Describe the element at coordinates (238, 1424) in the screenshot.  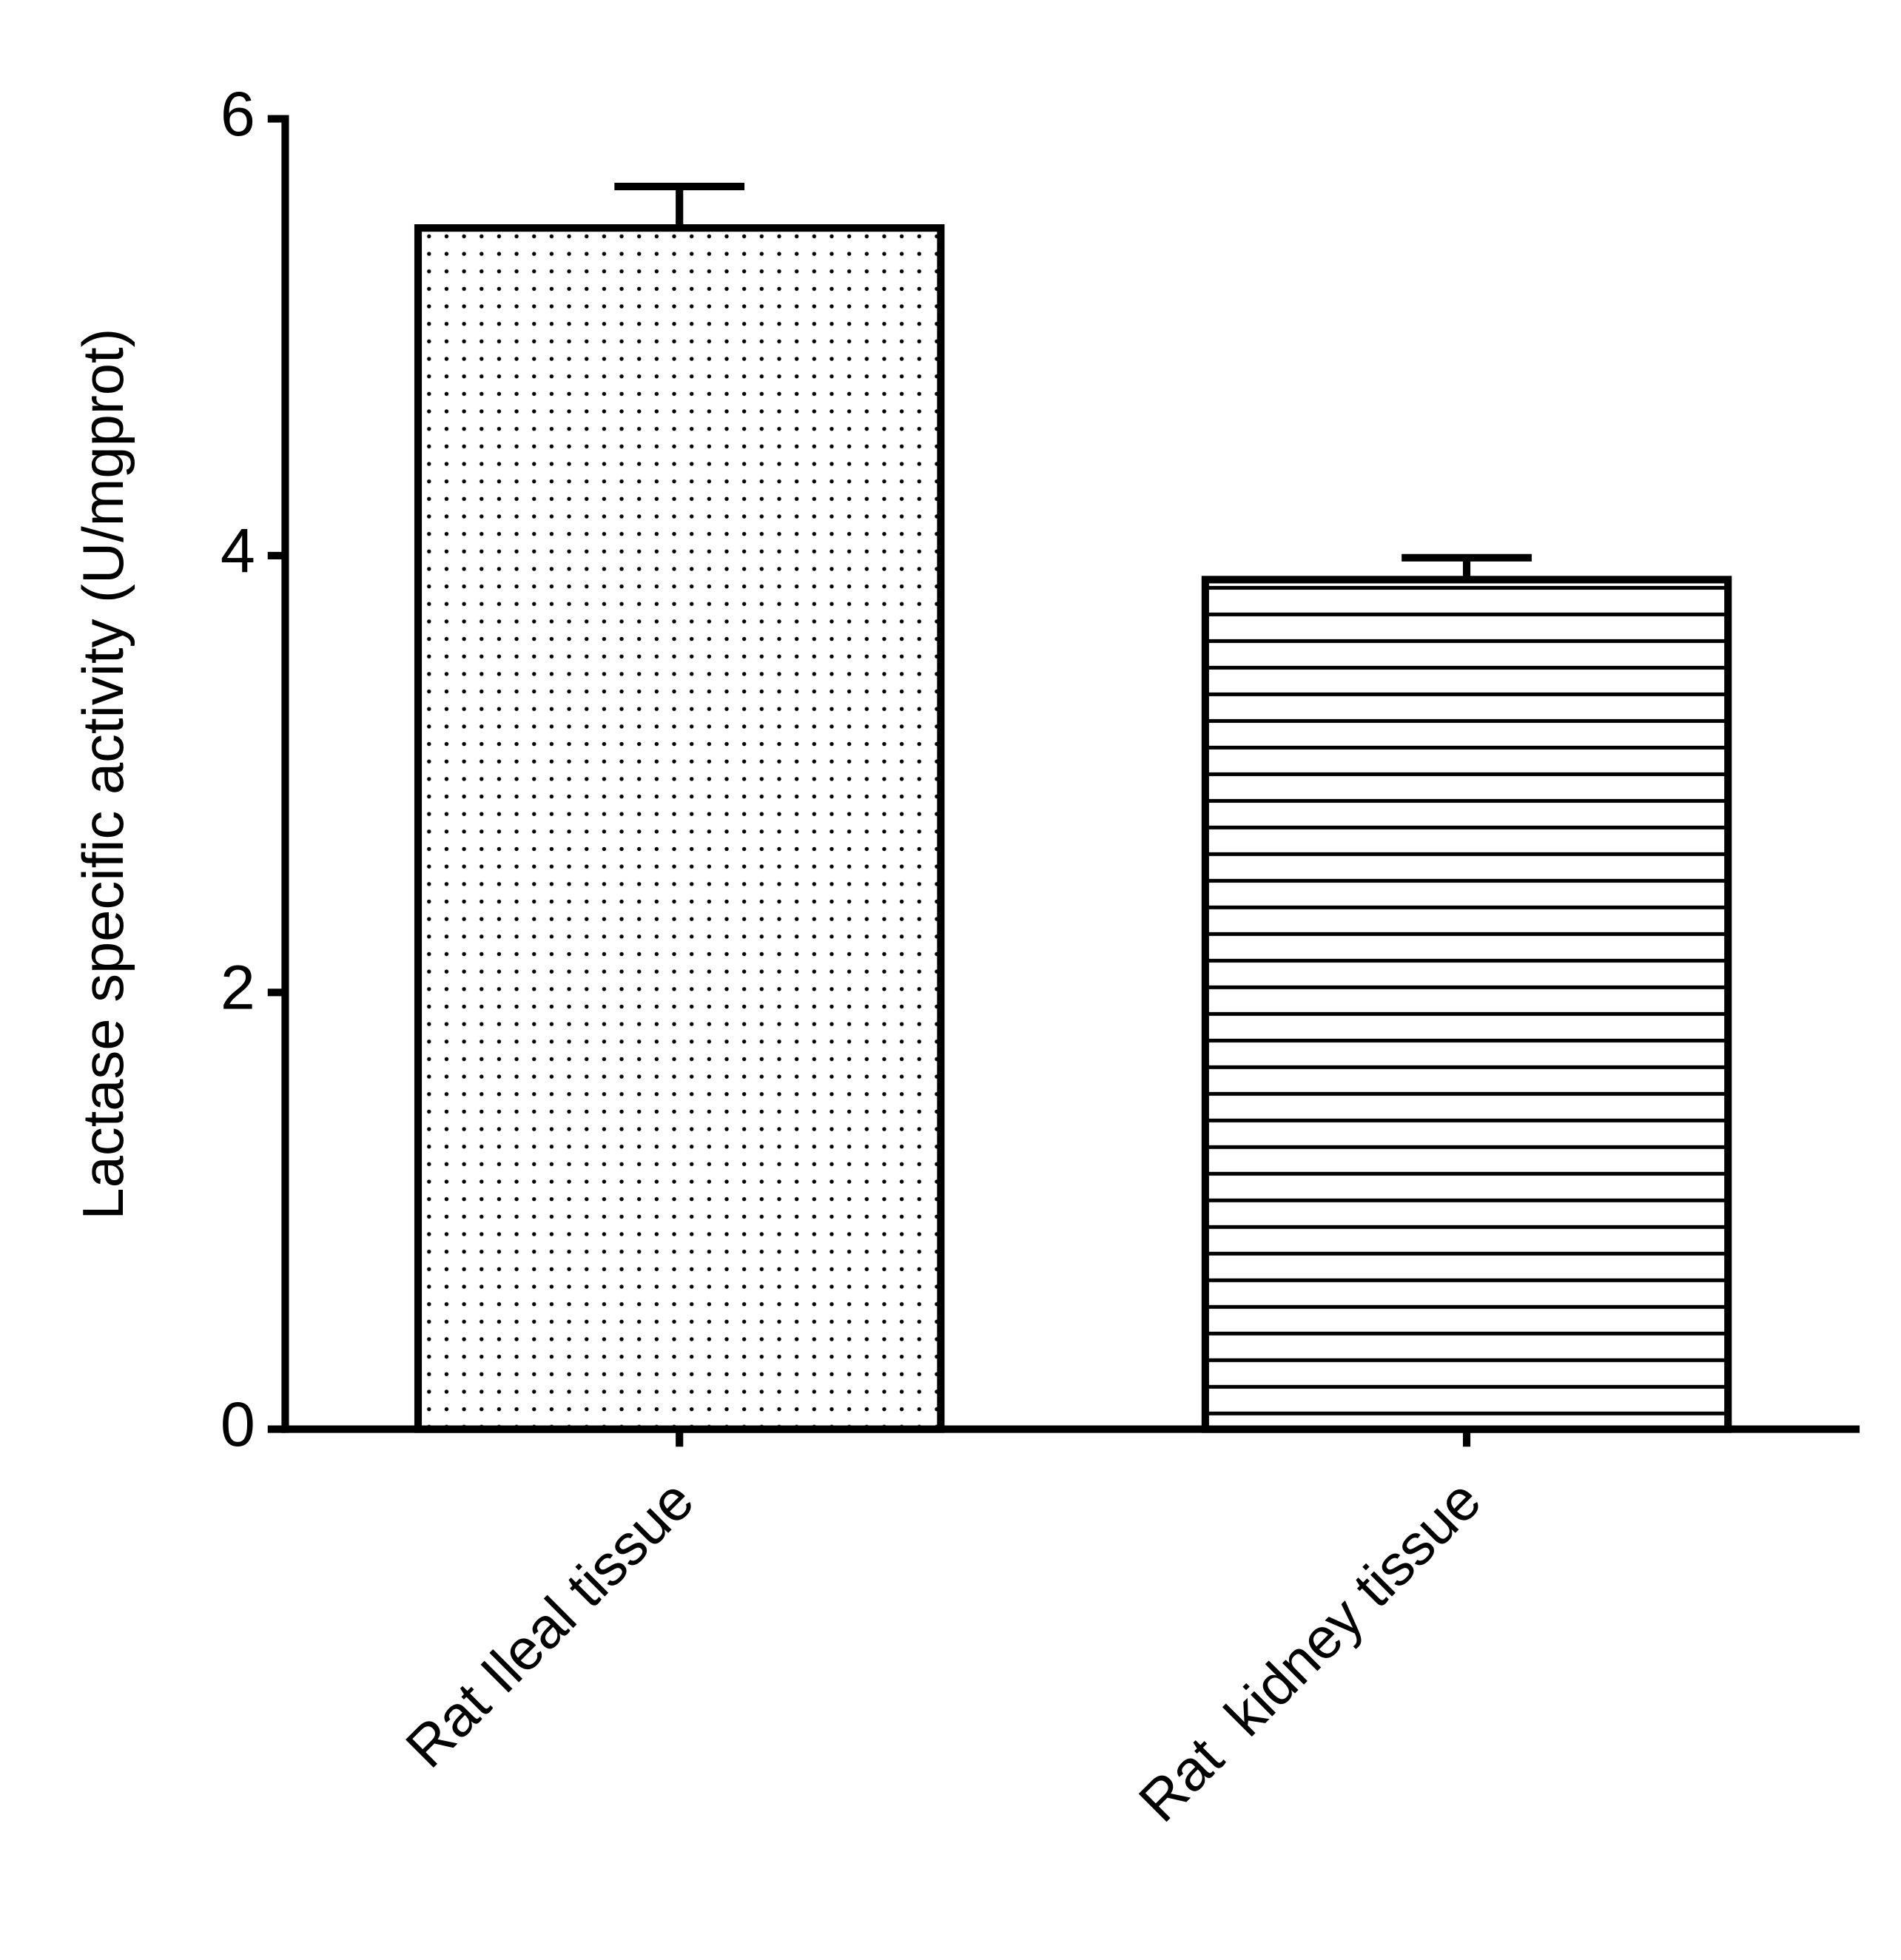
I see `y-tick-label: 0` at that location.